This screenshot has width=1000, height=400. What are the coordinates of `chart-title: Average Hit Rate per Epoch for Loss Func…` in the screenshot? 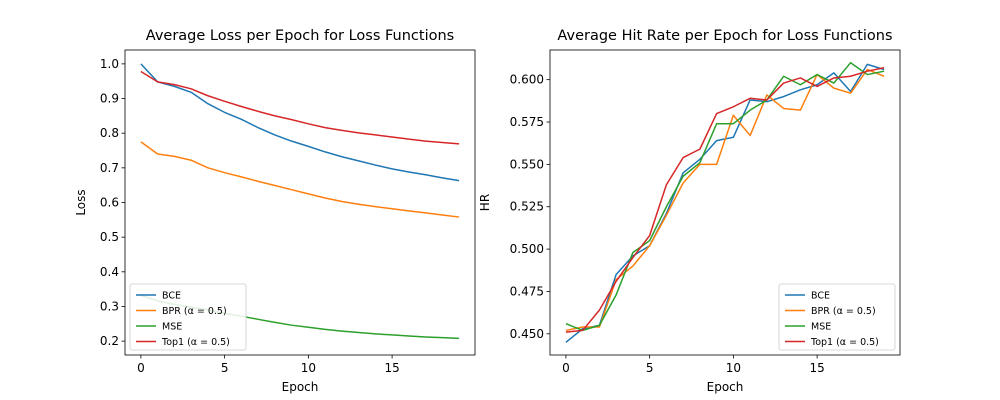 It's located at (724, 36).